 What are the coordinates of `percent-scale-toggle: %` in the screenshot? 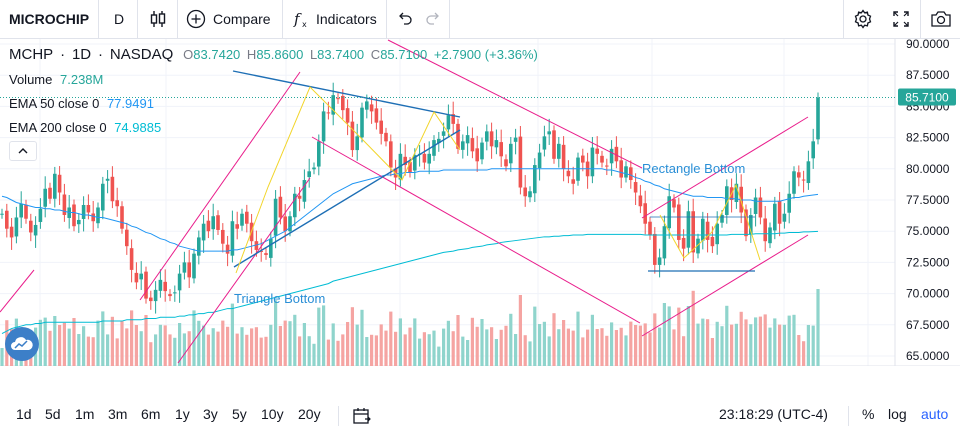 It's located at (868, 414).